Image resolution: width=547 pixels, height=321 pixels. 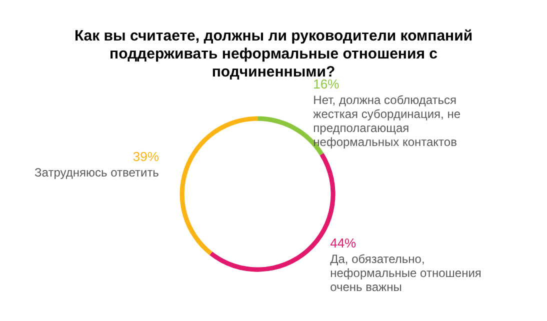 What do you see at coordinates (343, 242) in the screenshot?
I see `data-label: 44%` at bounding box center [343, 242].